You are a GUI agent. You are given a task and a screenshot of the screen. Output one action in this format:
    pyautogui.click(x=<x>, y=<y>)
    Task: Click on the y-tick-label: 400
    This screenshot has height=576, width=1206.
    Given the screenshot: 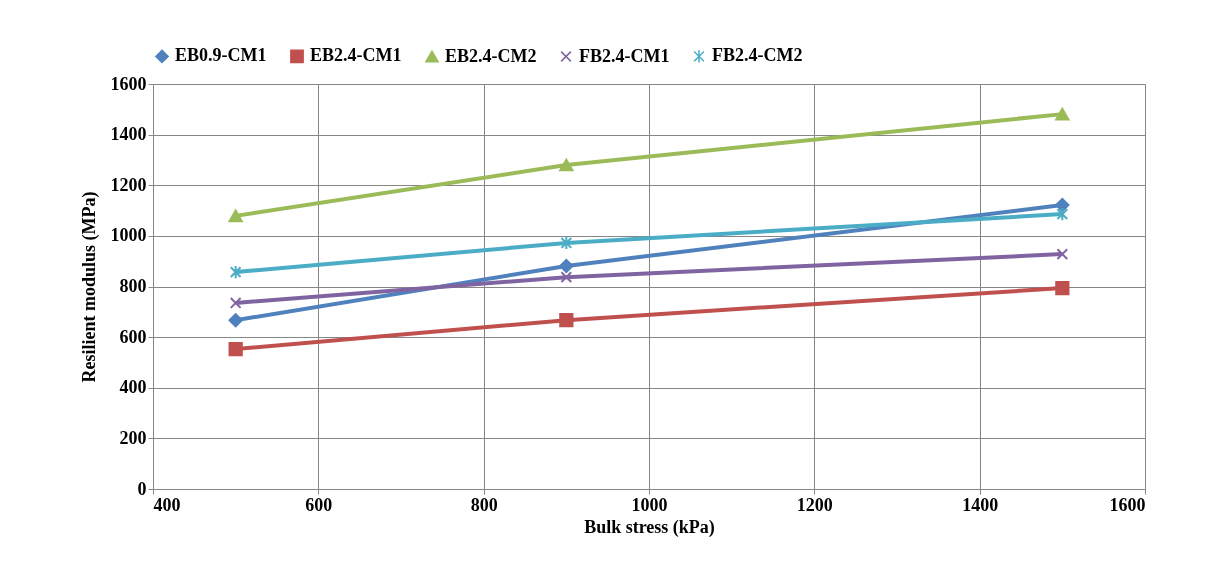 What is the action you would take?
    pyautogui.click(x=133, y=387)
    